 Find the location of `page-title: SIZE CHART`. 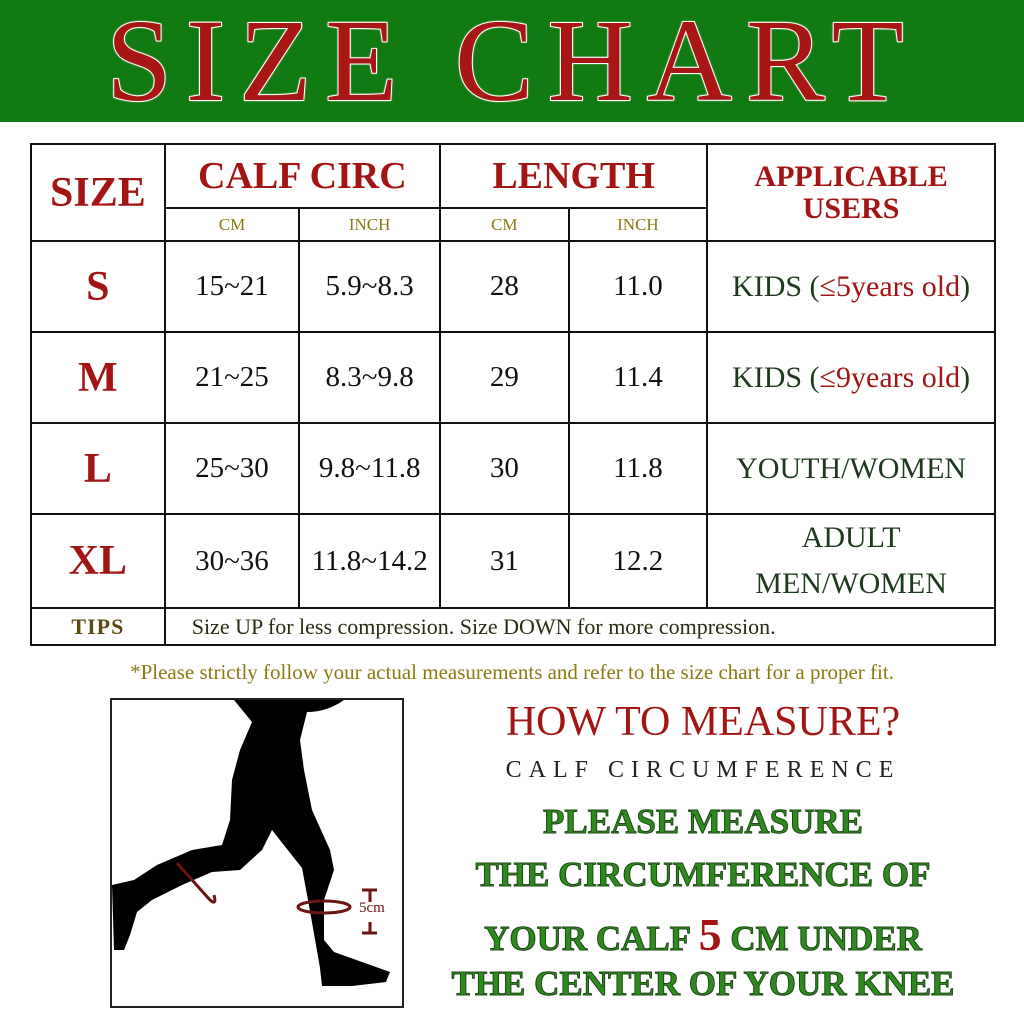

page-title: SIZE CHART is located at coordinates (511, 63).